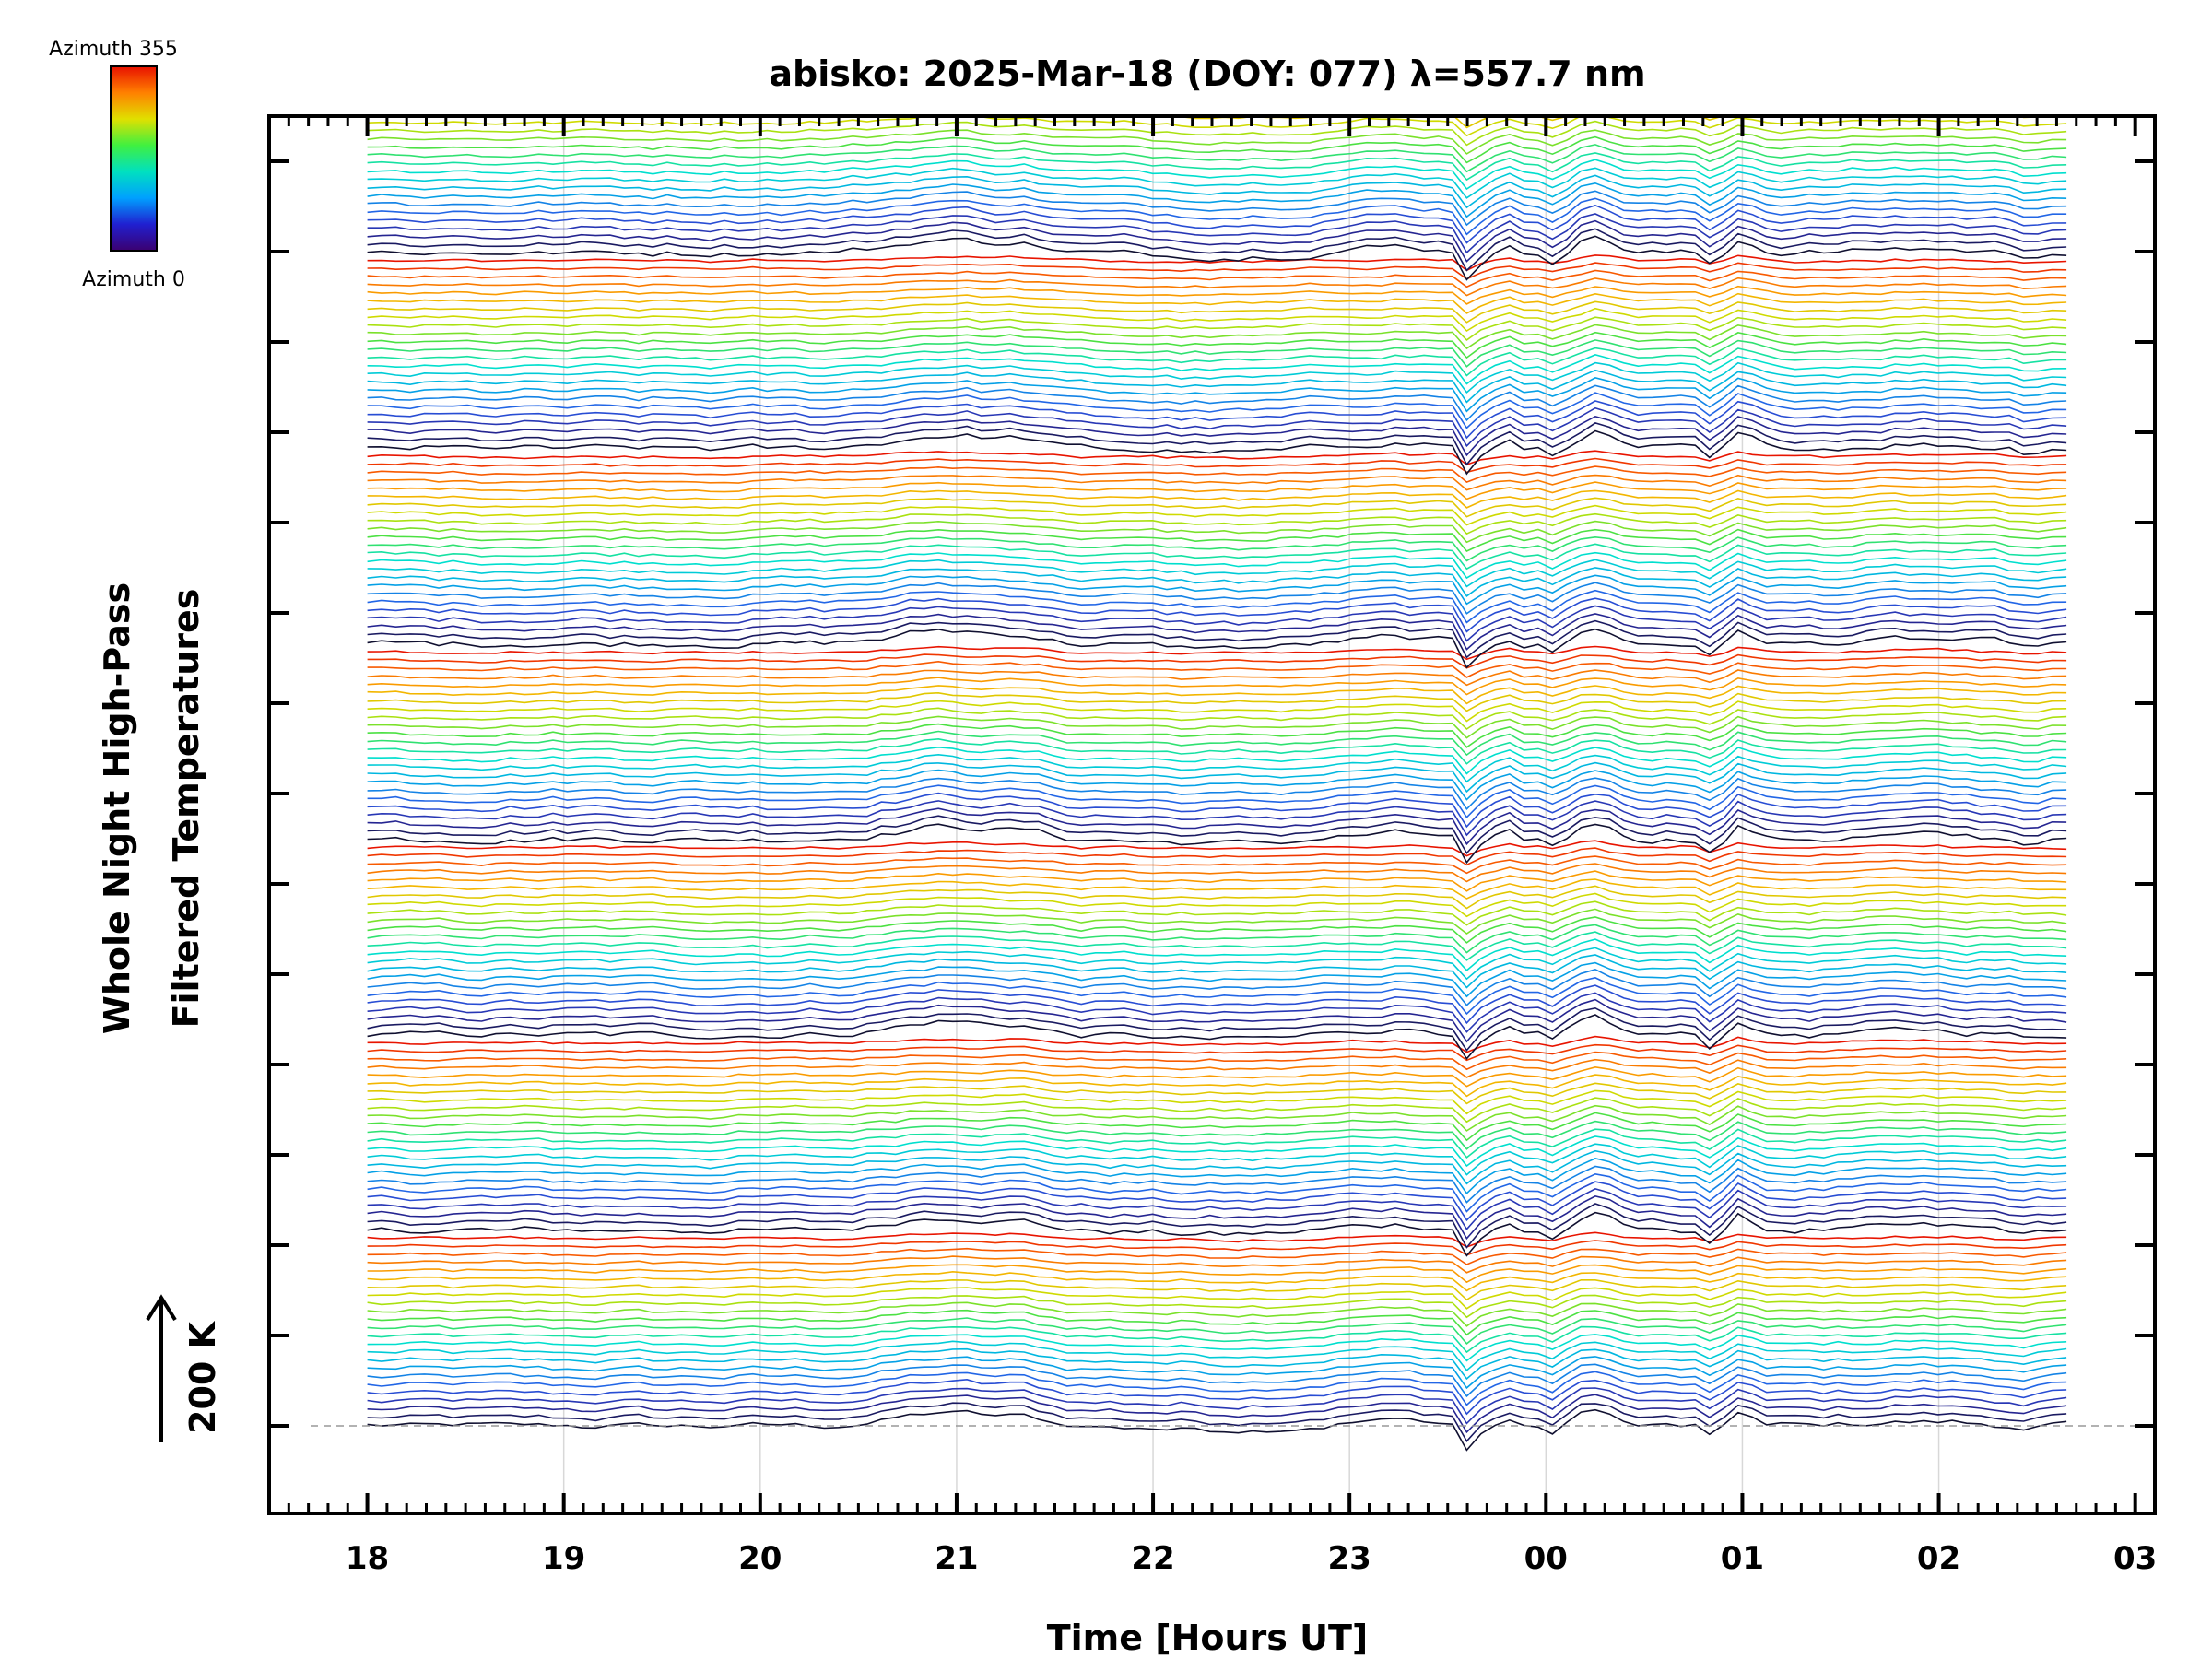 Image resolution: width=2212 pixels, height=1659 pixels. I want to click on x-tick-labels: 18 19 20 21 22 23 00 01 02 03, so click(1251, 1558).